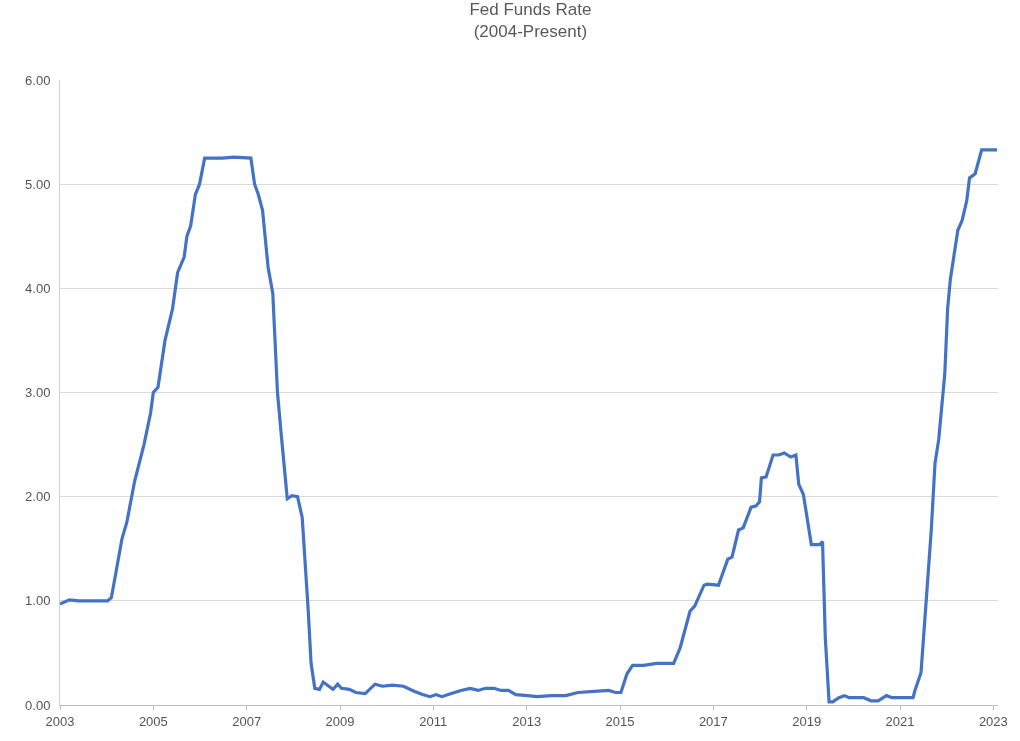 The width and height of the screenshot is (1020, 741). Describe the element at coordinates (713, 721) in the screenshot. I see `x-tick-label: 2017` at that location.